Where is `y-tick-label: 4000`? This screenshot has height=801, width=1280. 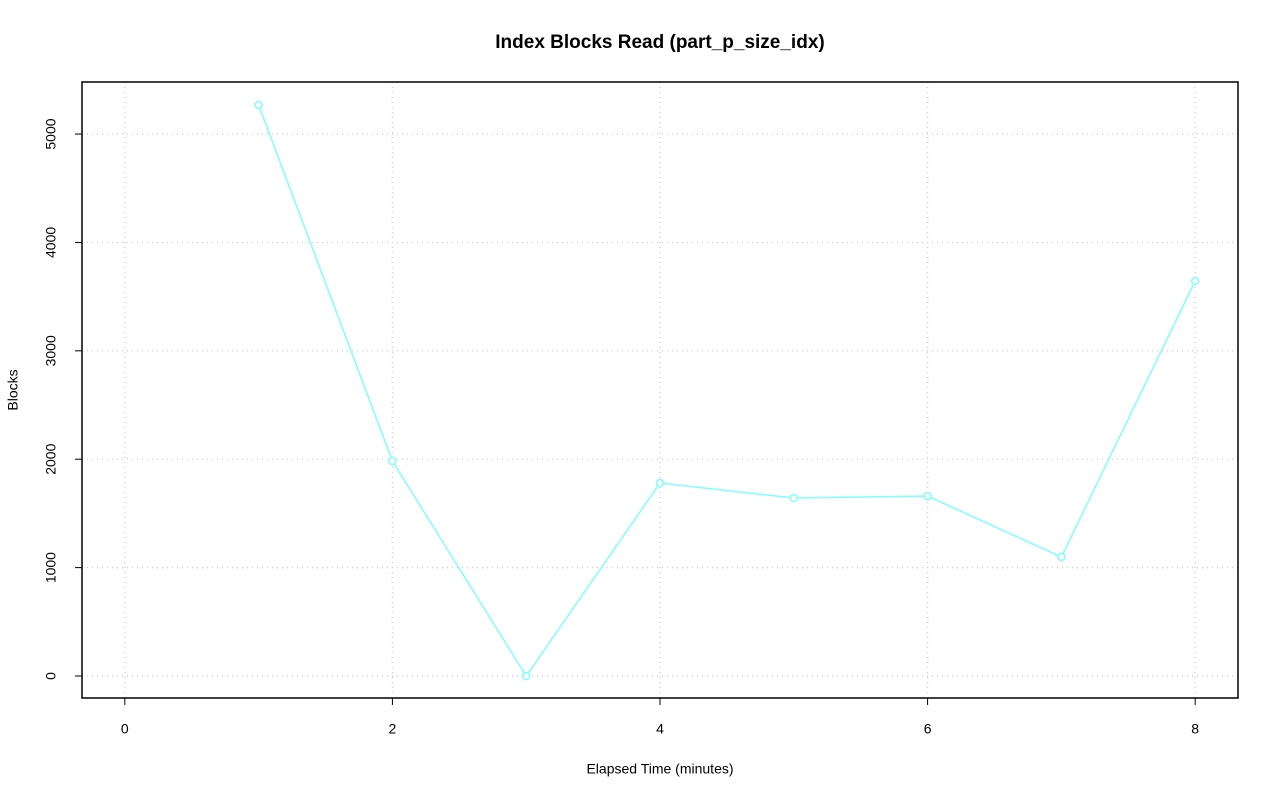 y-tick-label: 4000 is located at coordinates (51, 242).